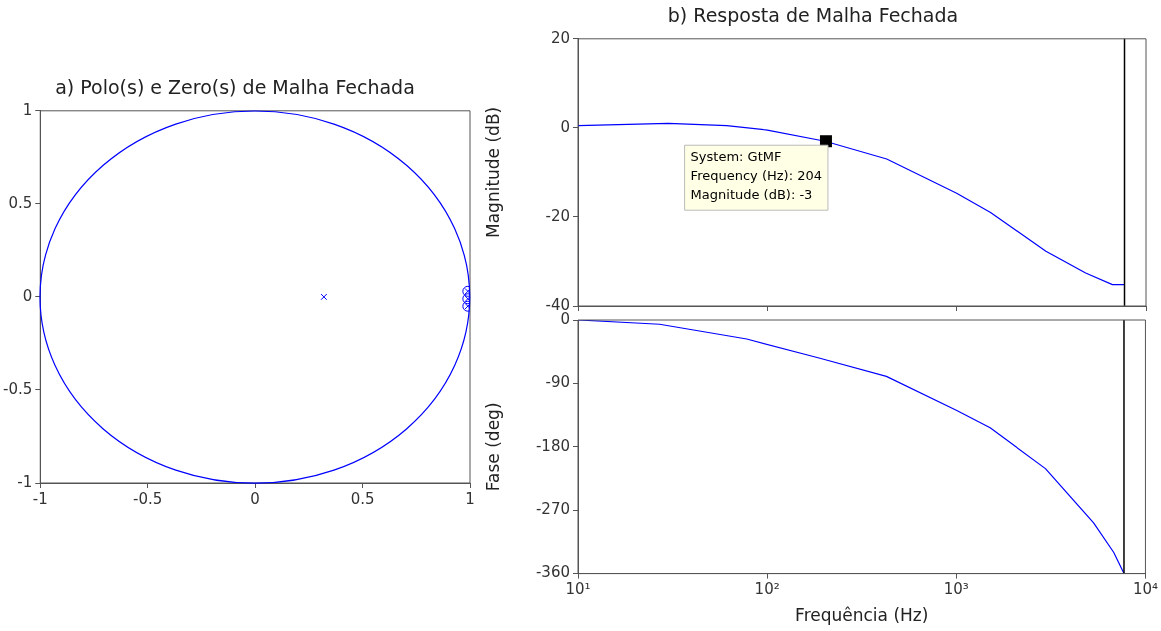  What do you see at coordinates (492, 172) in the screenshot?
I see `y-axis-title: Magnitude (dB)` at bounding box center [492, 172].